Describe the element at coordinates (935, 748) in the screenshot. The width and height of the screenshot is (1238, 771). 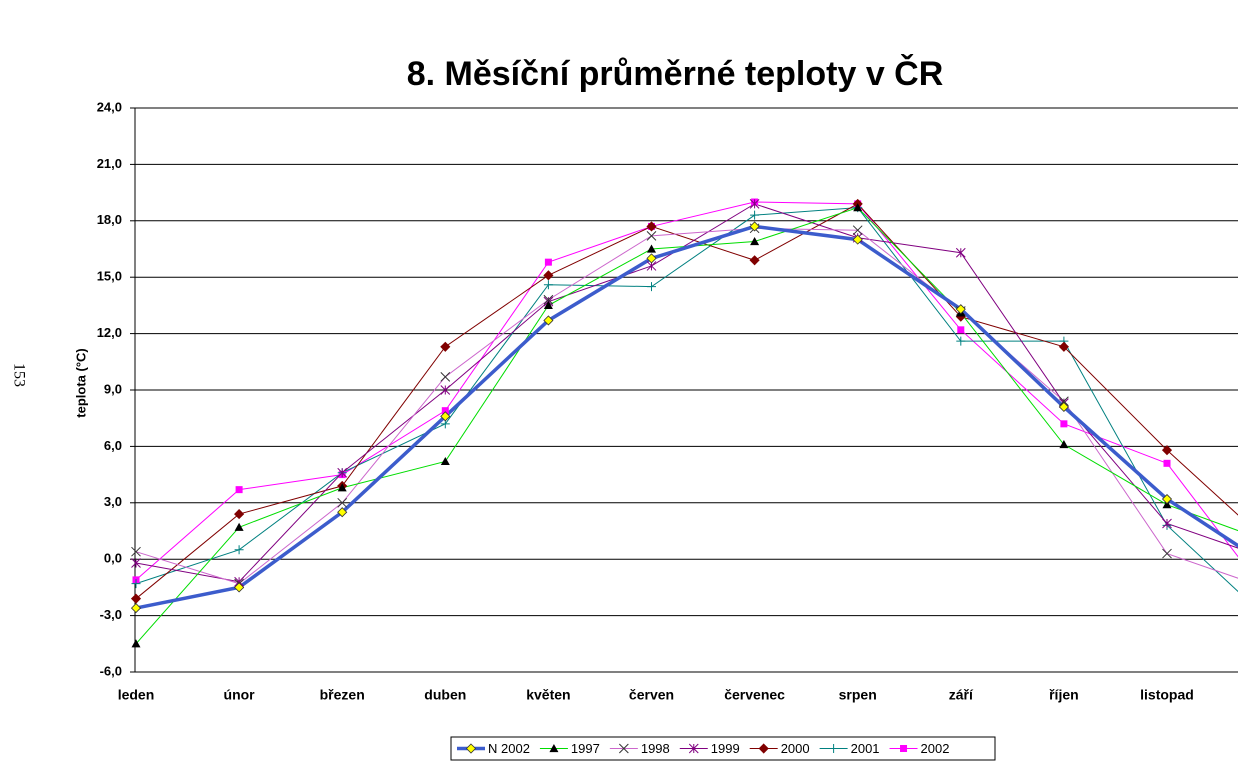
I see `legend-label: 2002` at that location.